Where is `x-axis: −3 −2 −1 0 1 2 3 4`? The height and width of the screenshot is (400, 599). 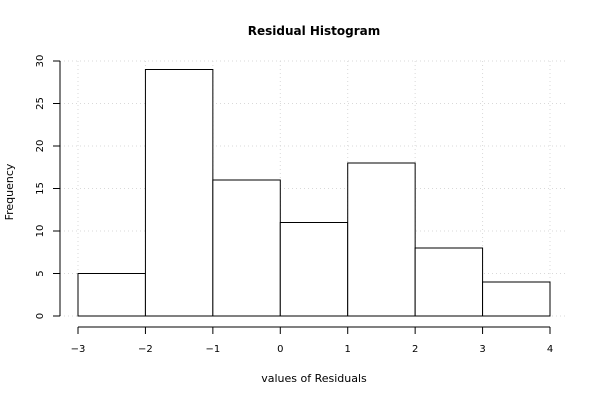
x-axis: −3 −2 −1 0 1 2 3 4 is located at coordinates (312, 340).